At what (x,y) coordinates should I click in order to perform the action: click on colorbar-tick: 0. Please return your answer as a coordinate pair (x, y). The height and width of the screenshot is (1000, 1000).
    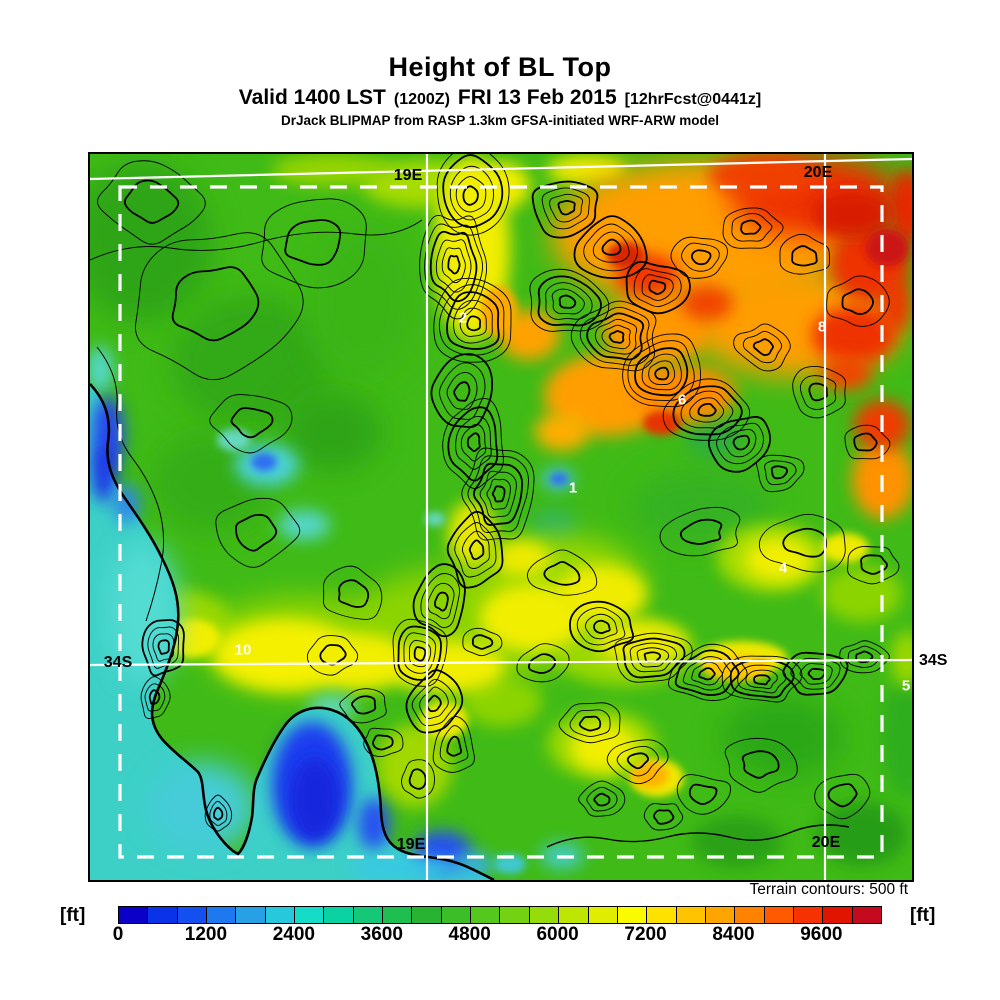
    Looking at the image, I should click on (118, 934).